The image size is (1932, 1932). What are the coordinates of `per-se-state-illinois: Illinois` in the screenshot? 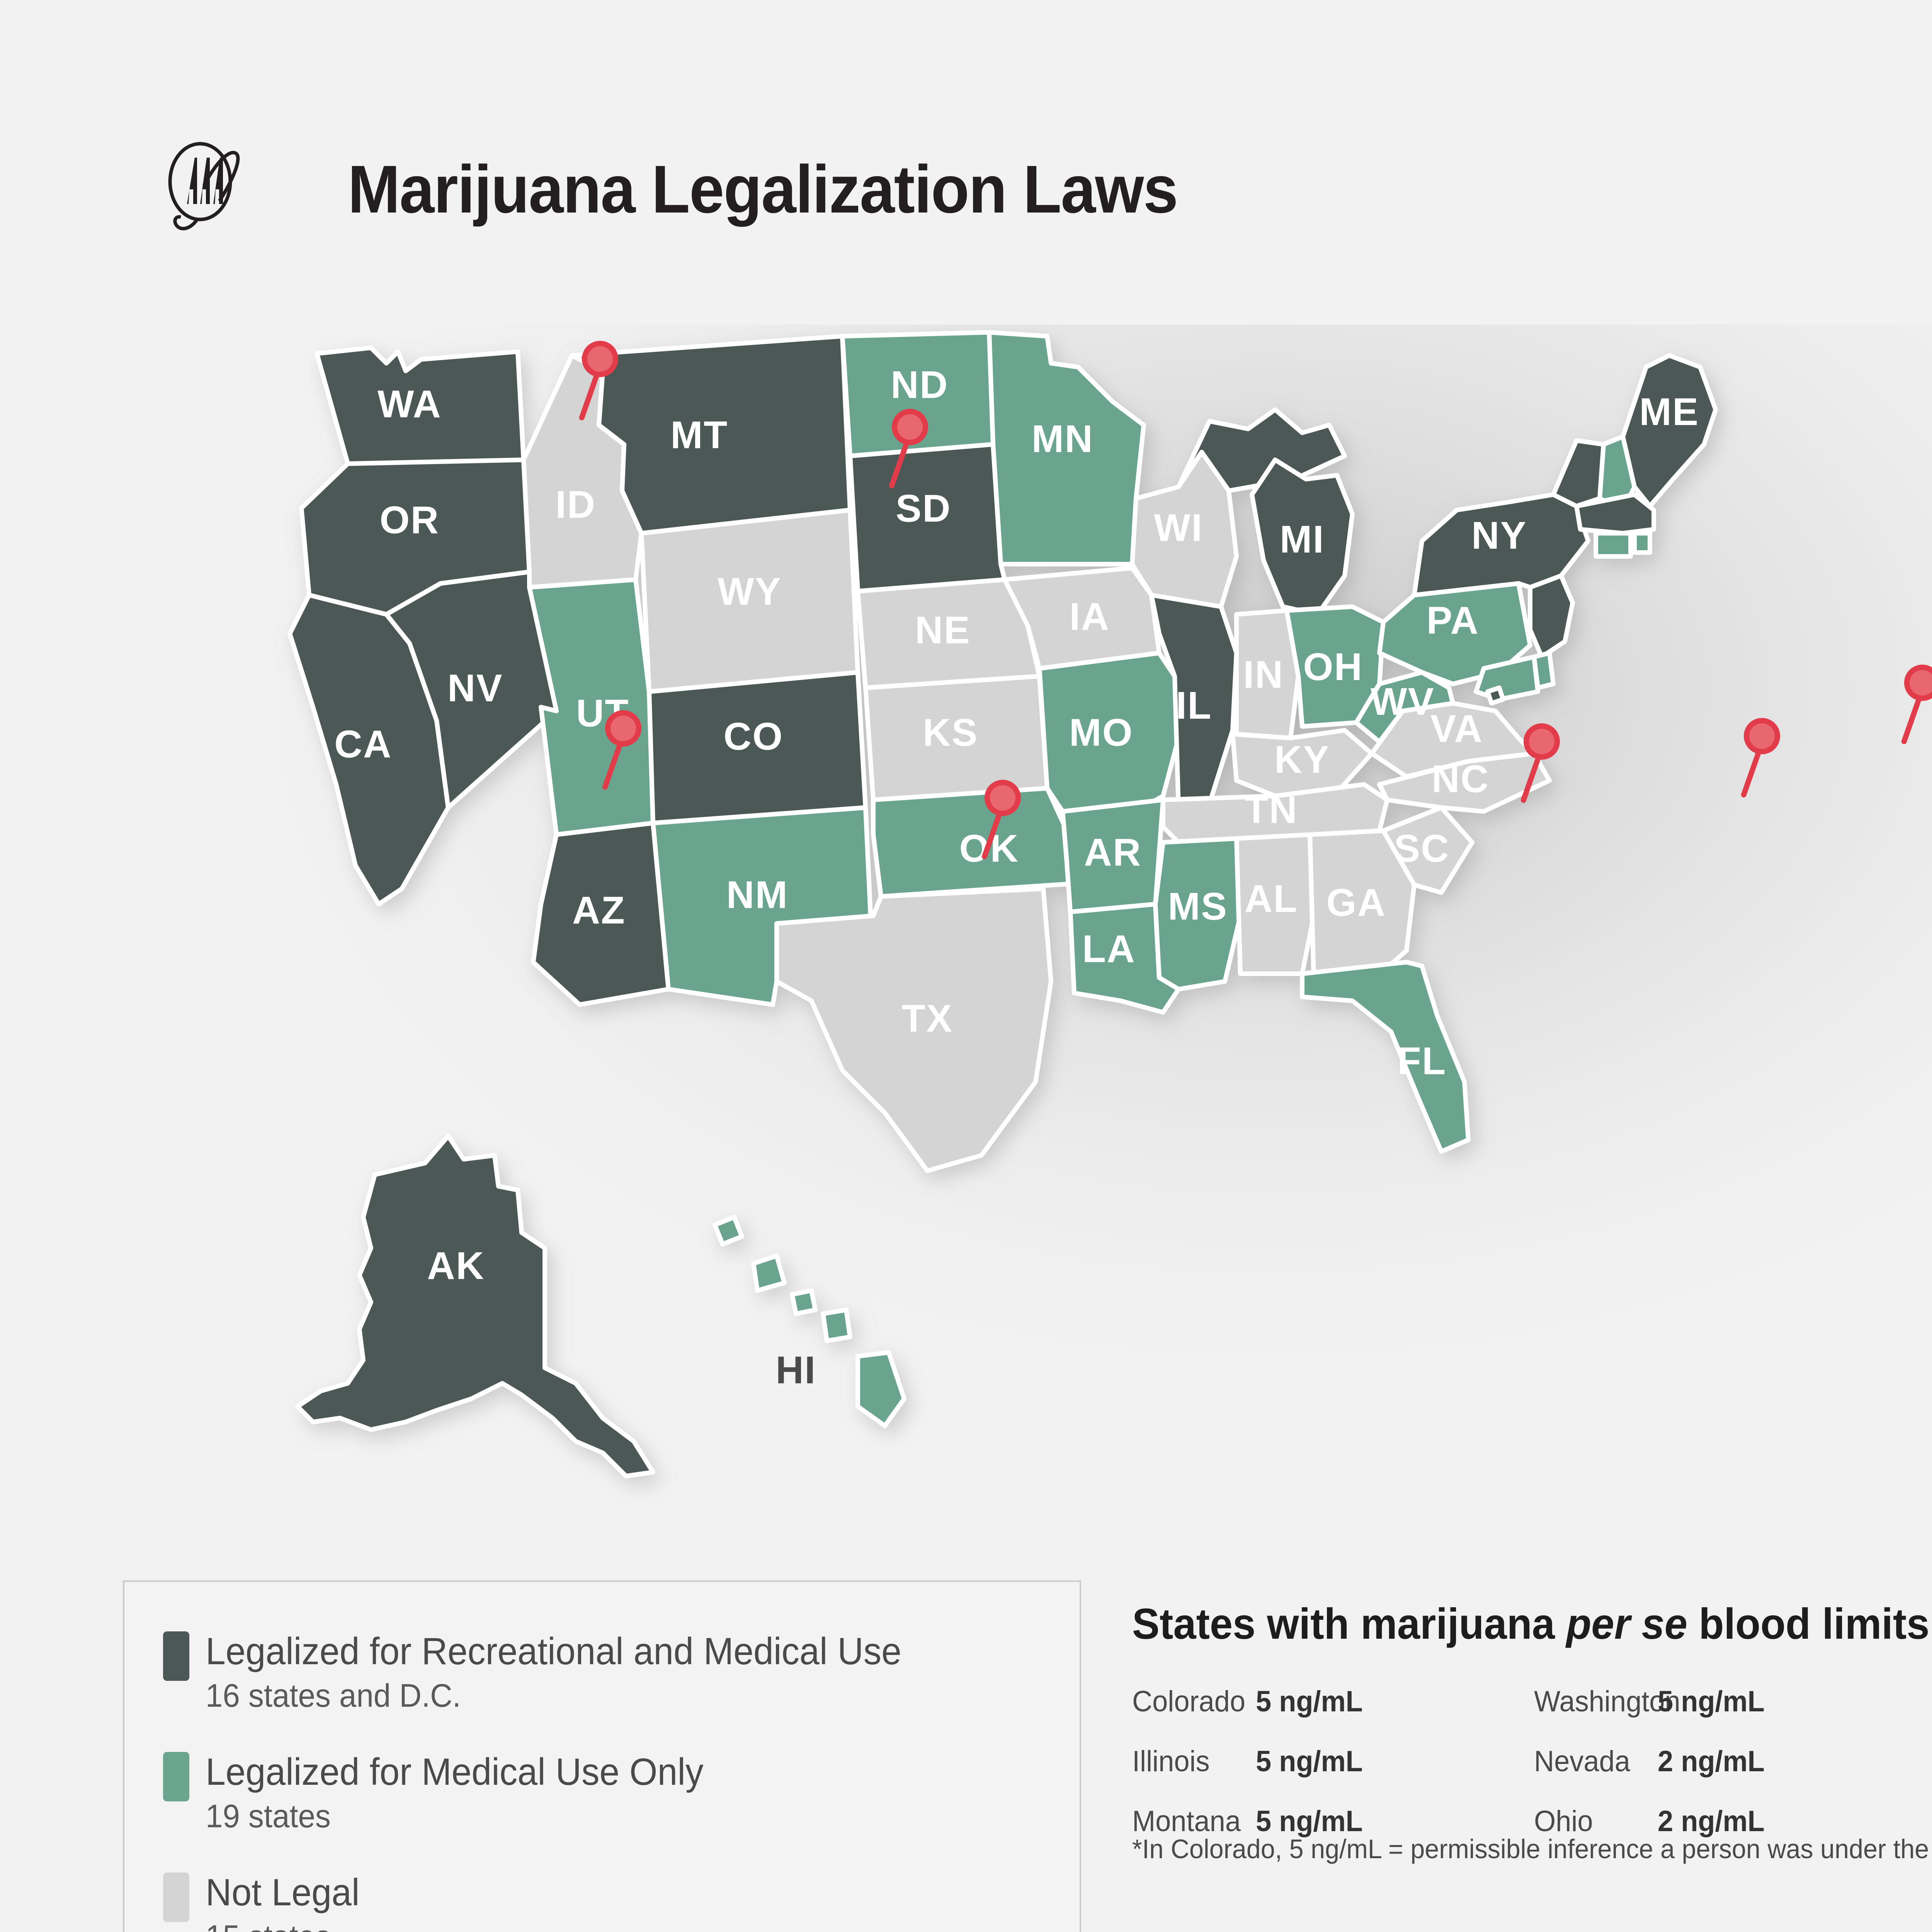 It's located at (1173, 1761).